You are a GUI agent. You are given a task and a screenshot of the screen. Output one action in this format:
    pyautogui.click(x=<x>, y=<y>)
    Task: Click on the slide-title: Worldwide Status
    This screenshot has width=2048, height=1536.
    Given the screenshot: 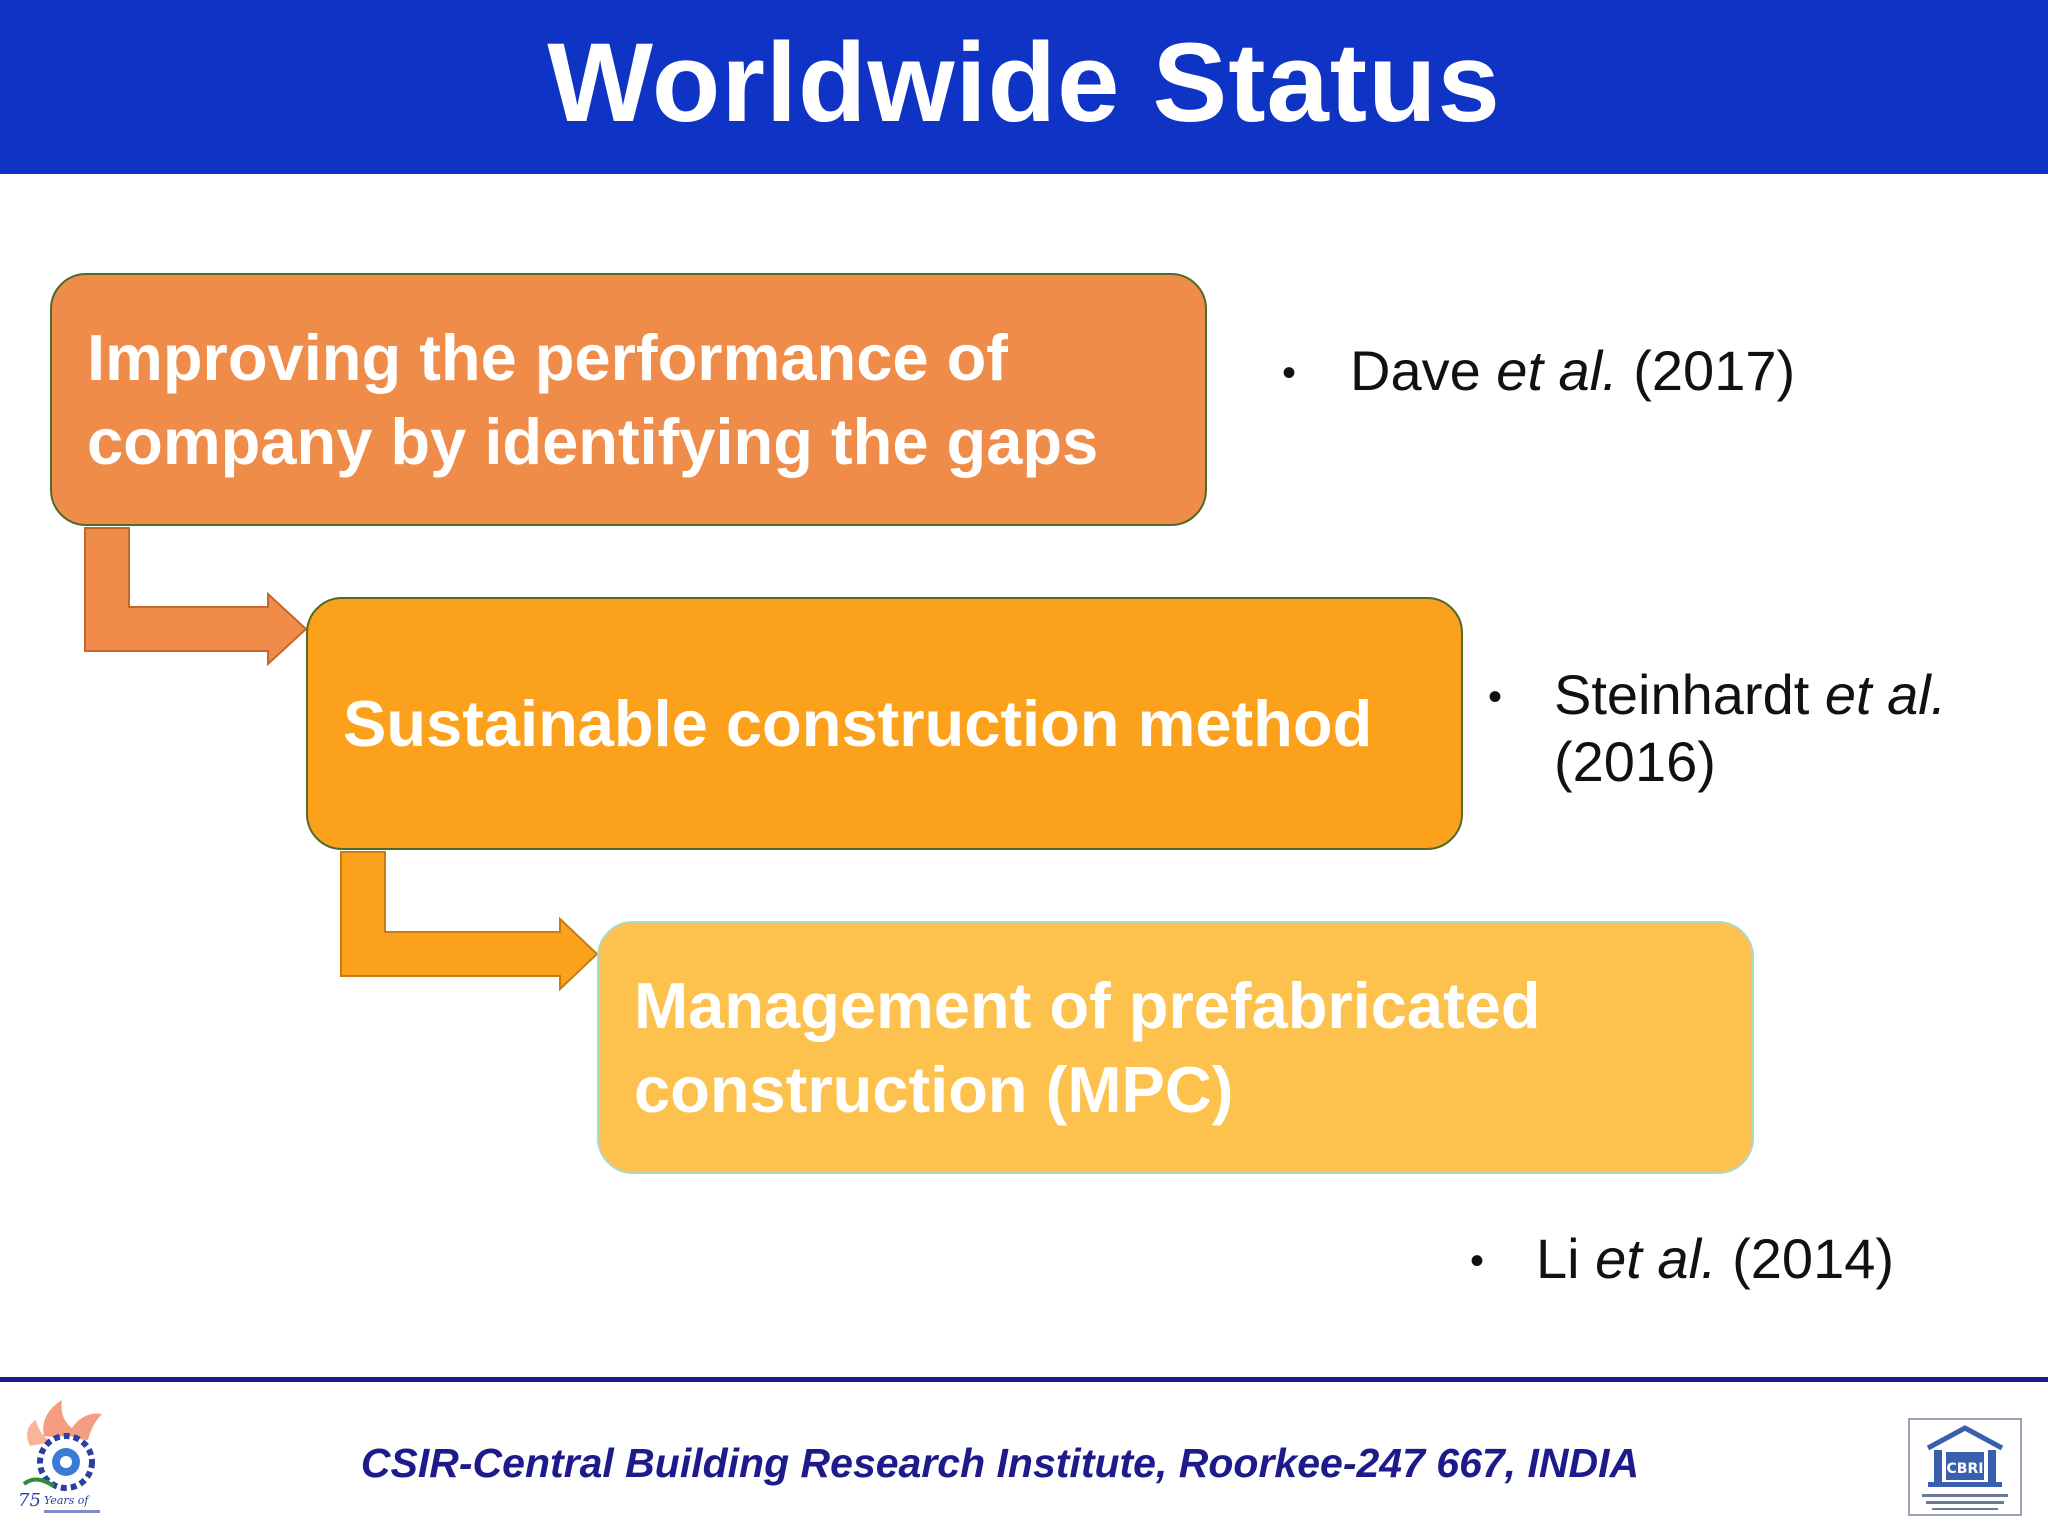 What is the action you would take?
    pyautogui.click(x=1024, y=82)
    